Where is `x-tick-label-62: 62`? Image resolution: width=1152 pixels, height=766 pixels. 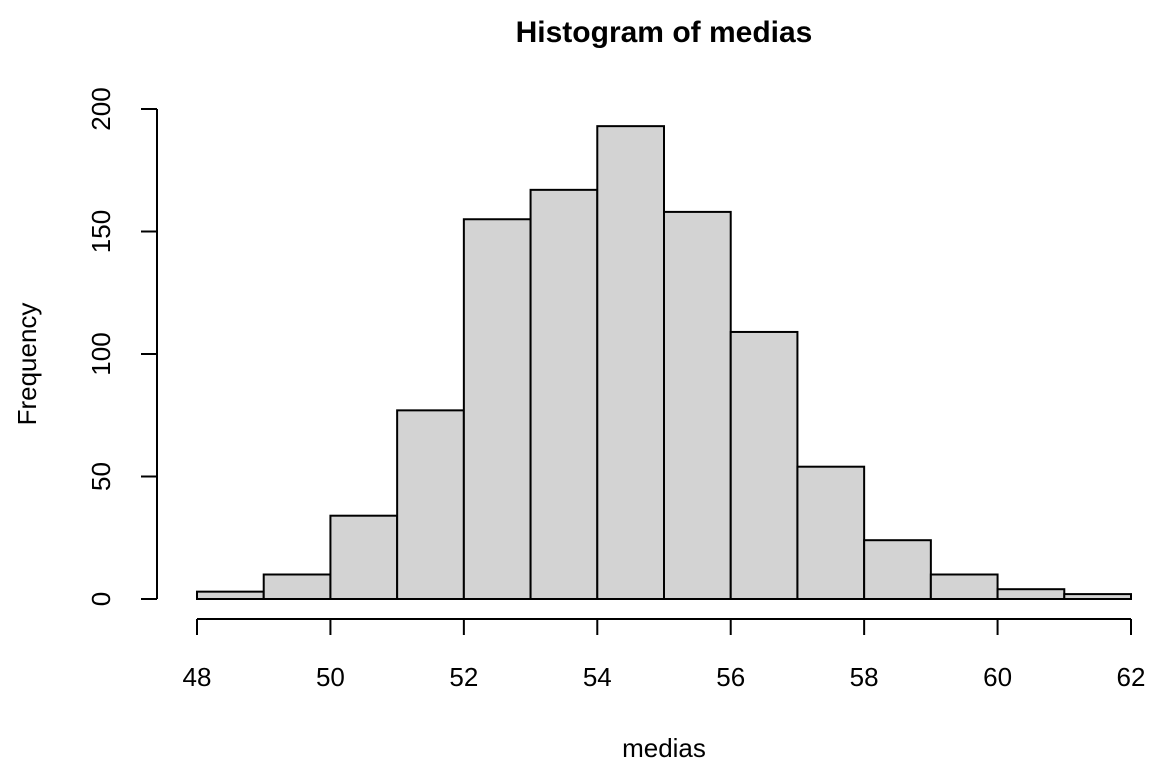
x-tick-label-62: 62 is located at coordinates (1131, 677).